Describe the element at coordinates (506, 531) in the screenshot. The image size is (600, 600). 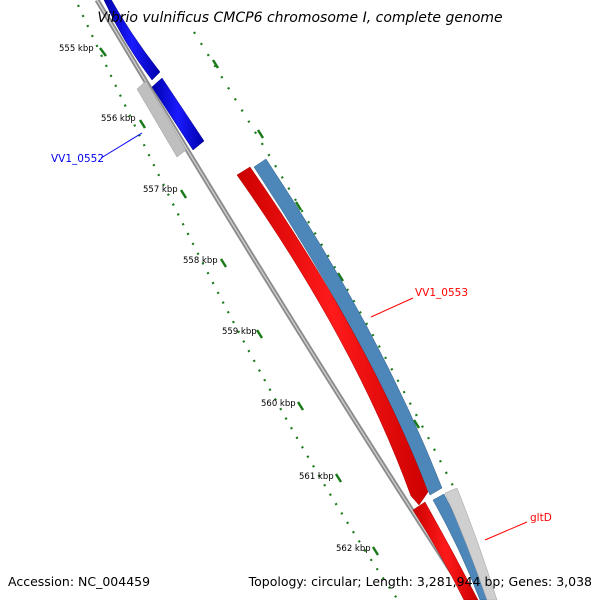
I see `callout-gltd` at that location.